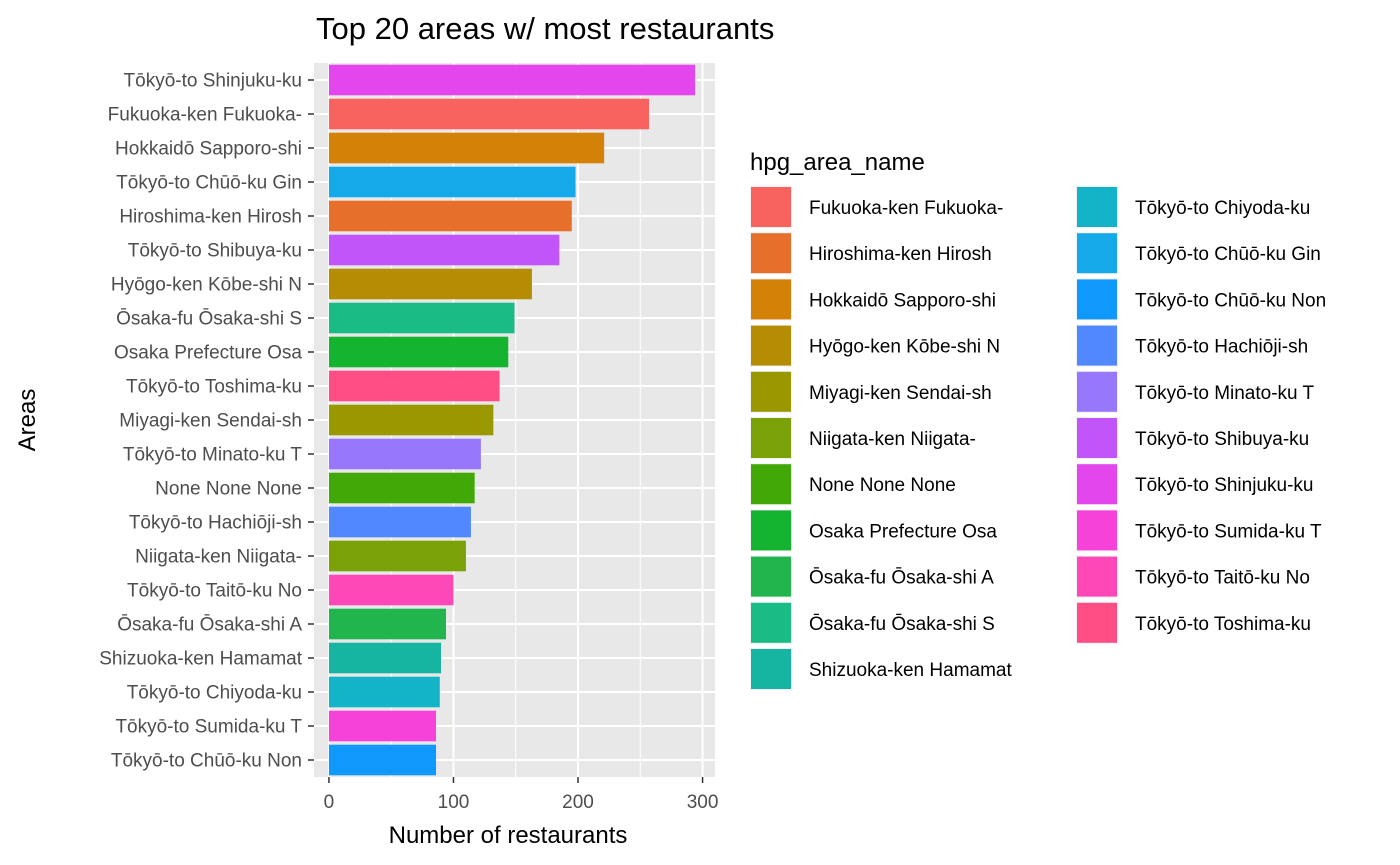  Describe the element at coordinates (214, 693) in the screenshot. I see `y-tick-label: Tōkyō-to Chiyoda-ku` at that location.